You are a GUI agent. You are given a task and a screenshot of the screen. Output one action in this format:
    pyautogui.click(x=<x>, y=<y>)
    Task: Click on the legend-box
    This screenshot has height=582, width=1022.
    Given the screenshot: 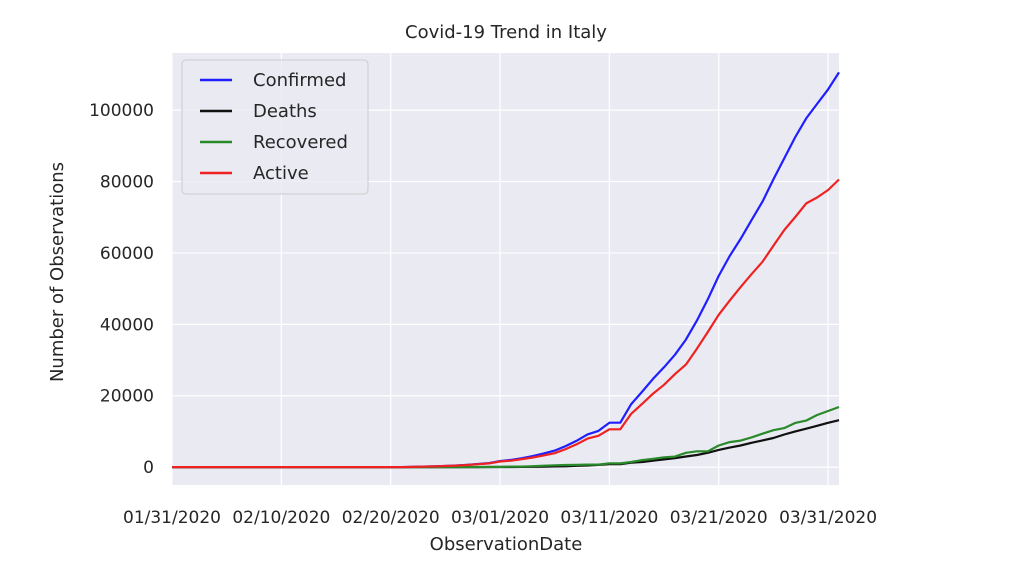 What is the action you would take?
    pyautogui.click(x=275, y=127)
    